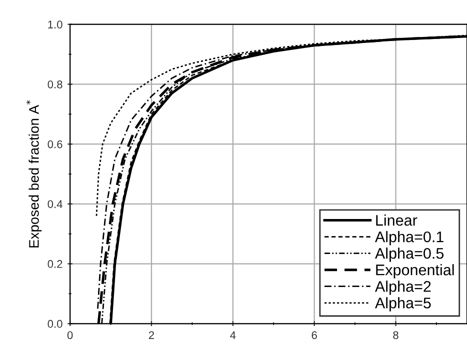  What do you see at coordinates (55, 24) in the screenshot?
I see `y-tick-label: 1.0` at bounding box center [55, 24].